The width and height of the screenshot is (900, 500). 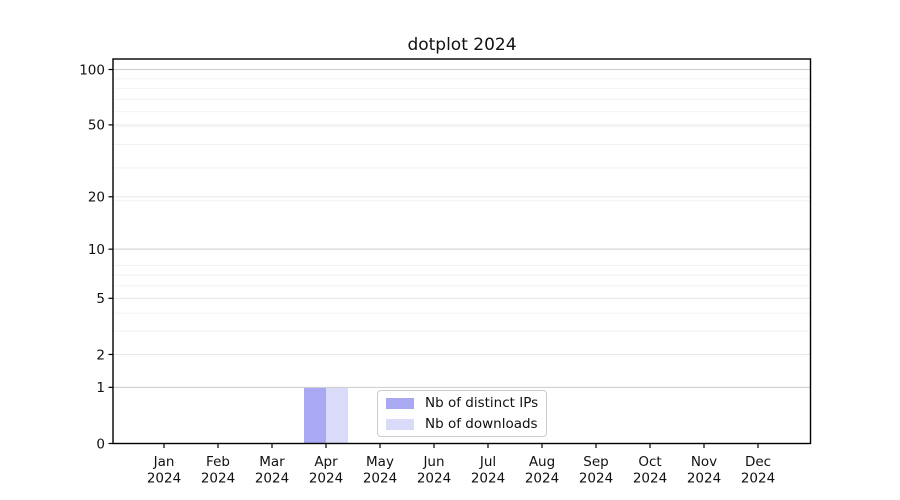 I want to click on y-tick-label: 50, so click(x=96, y=126).